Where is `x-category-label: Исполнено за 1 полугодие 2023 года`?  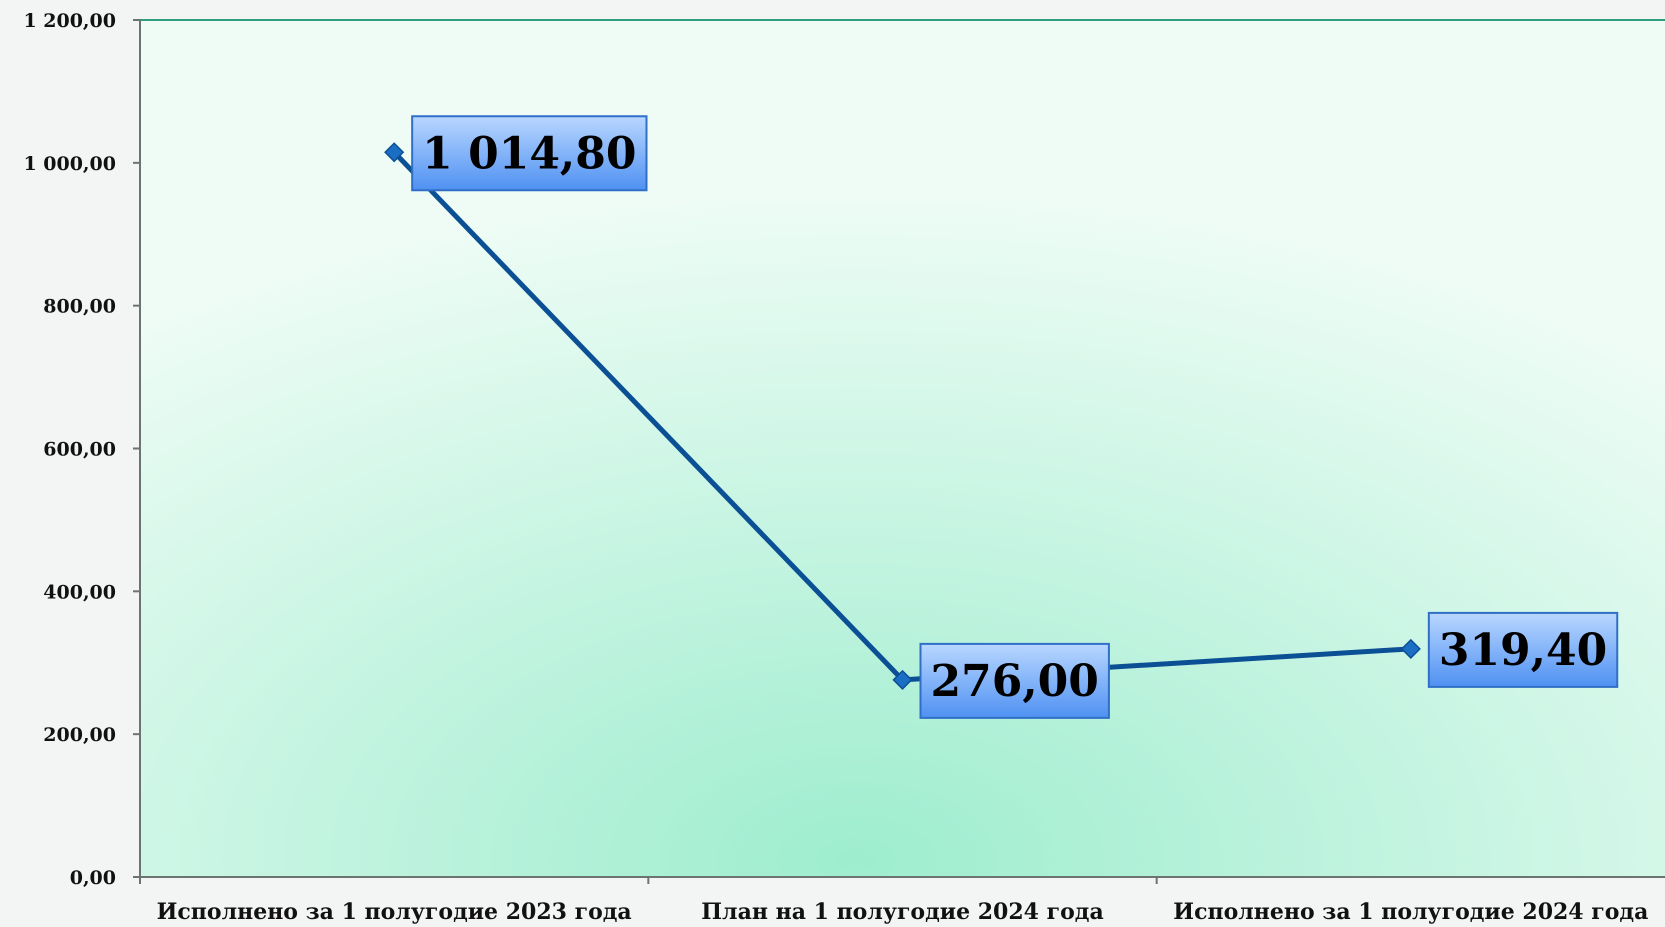
x-category-label: Исполнено за 1 полугодие 2023 года is located at coordinates (394, 912).